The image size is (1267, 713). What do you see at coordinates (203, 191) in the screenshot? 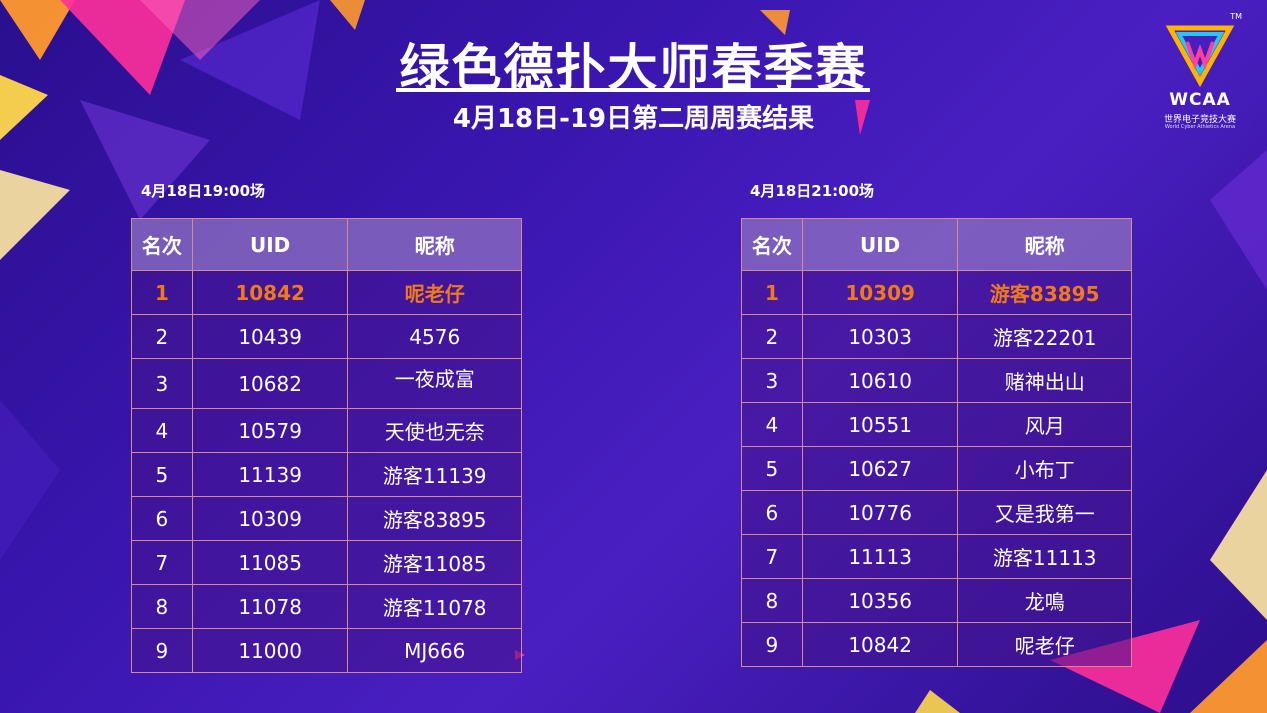
I see `session-label-left: 4月18日19:00场` at bounding box center [203, 191].